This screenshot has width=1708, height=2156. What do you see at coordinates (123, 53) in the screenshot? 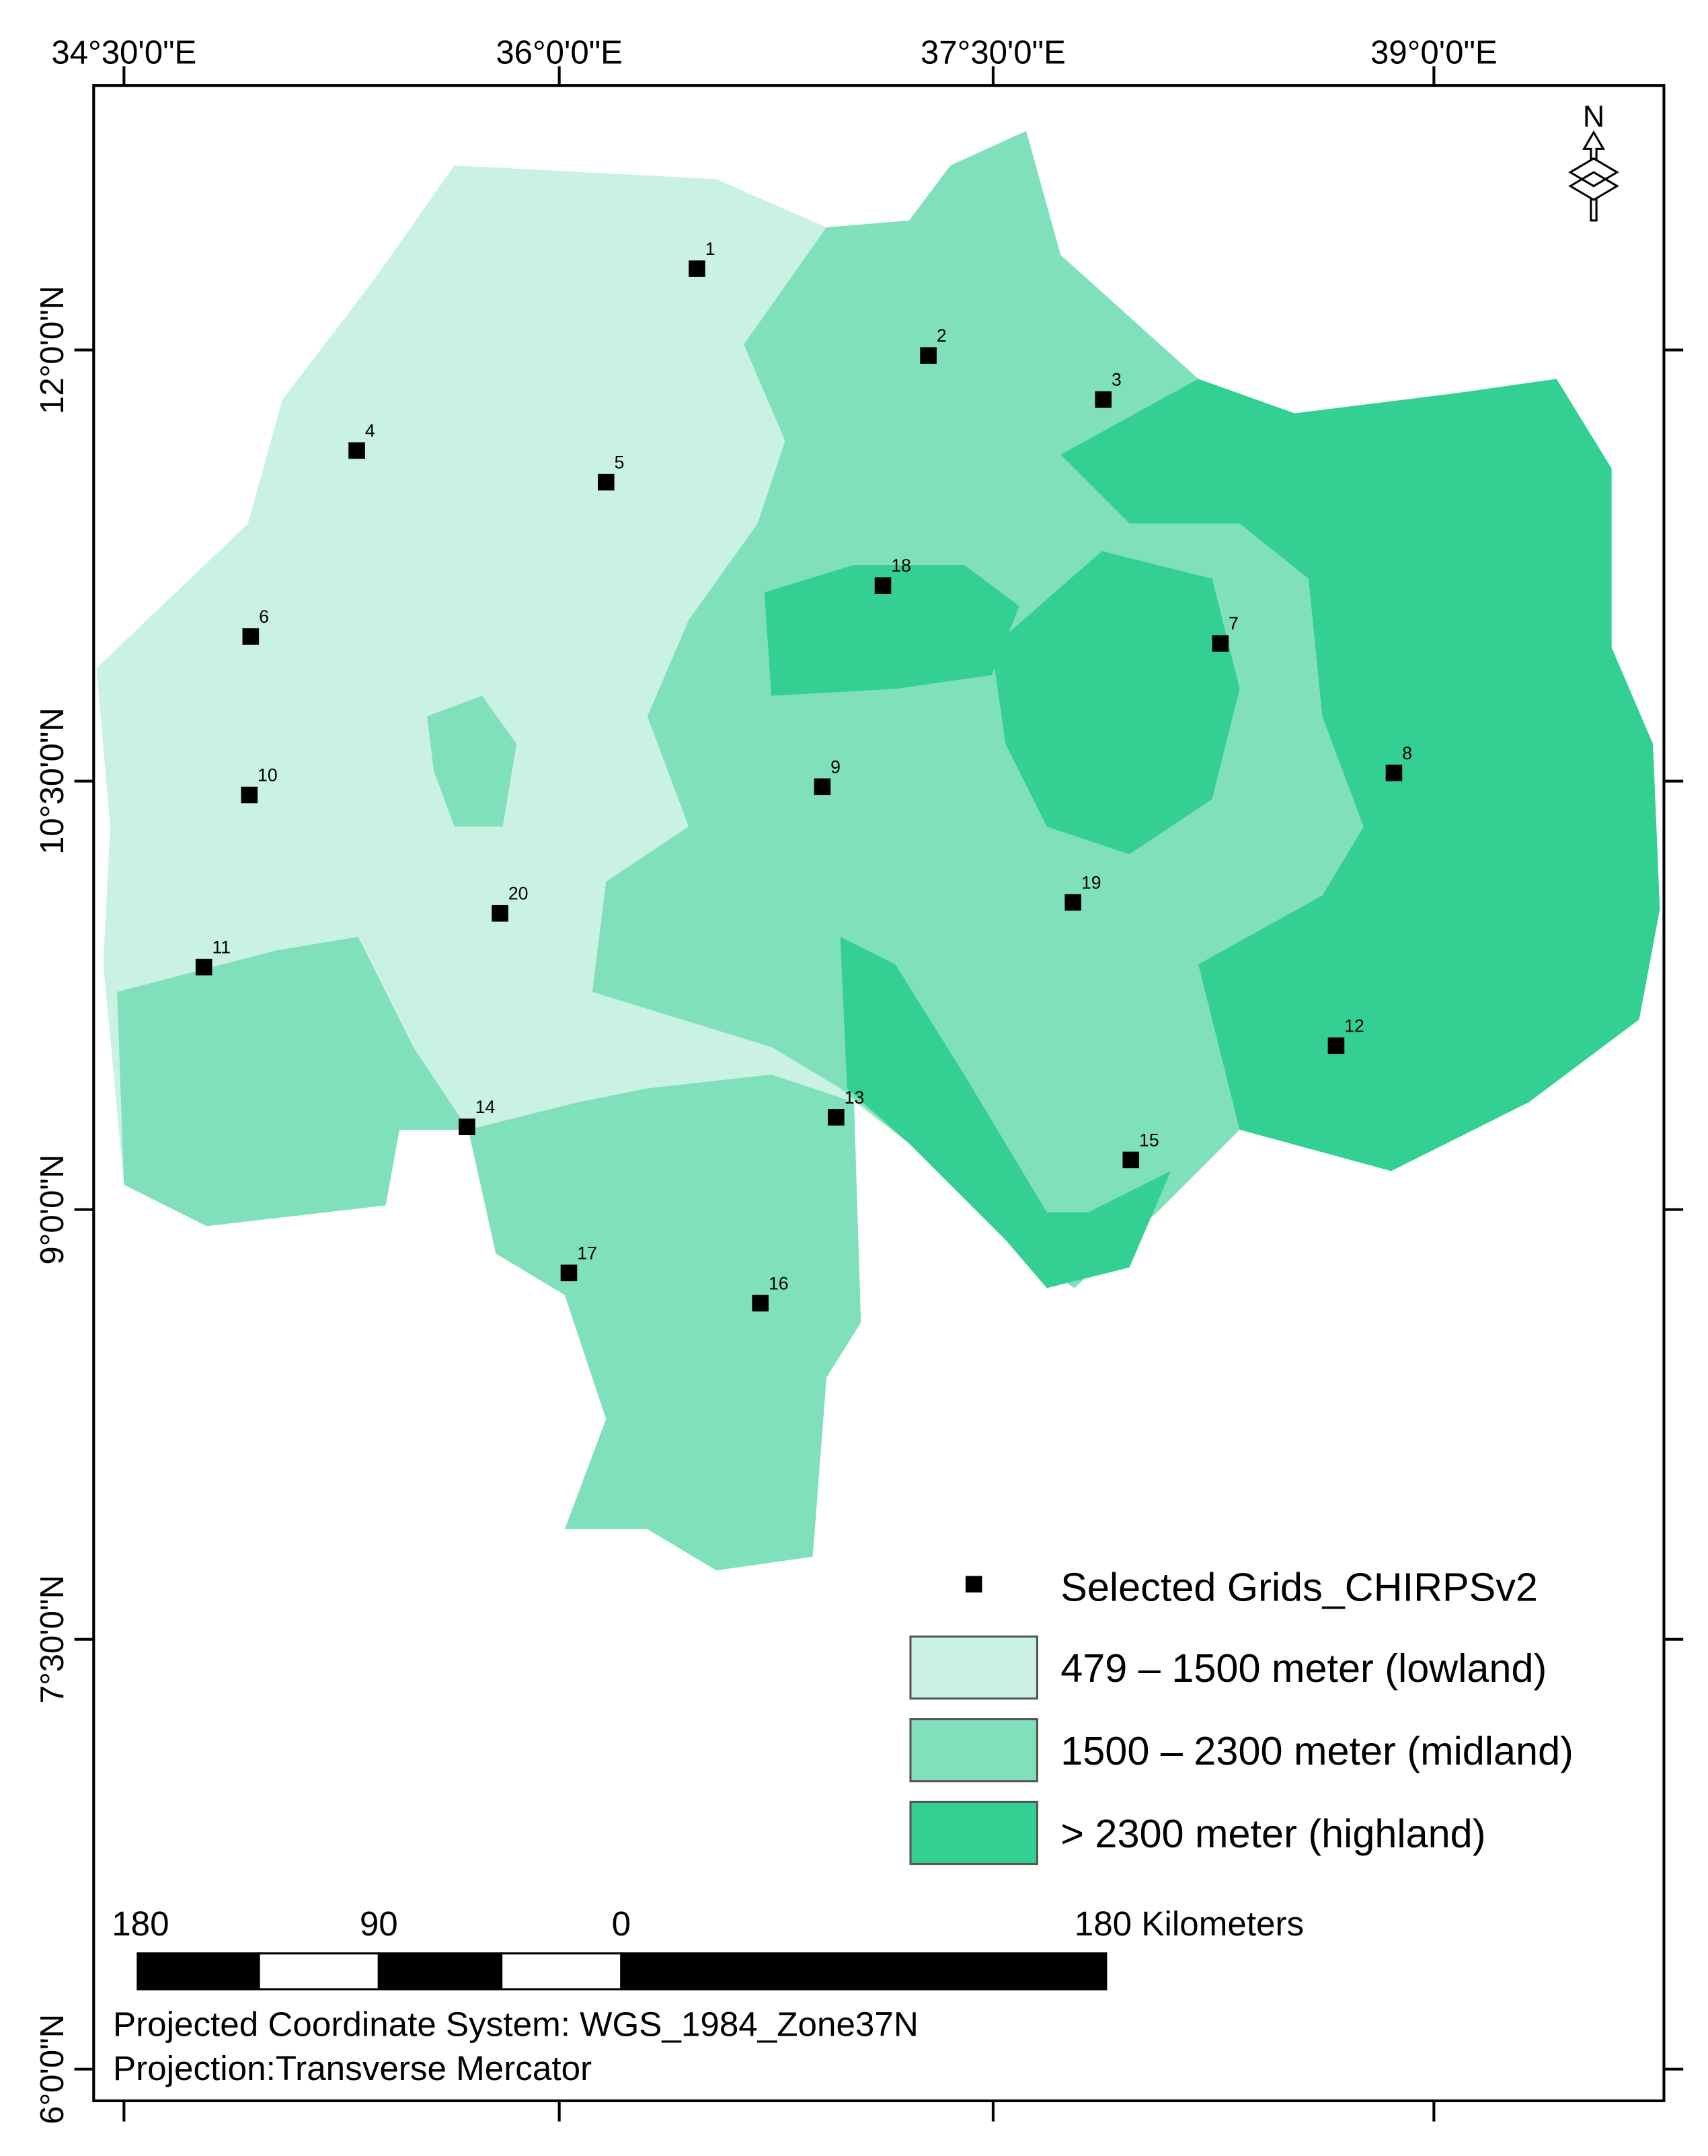
I see `longitude-label: 34°30'0"E` at bounding box center [123, 53].